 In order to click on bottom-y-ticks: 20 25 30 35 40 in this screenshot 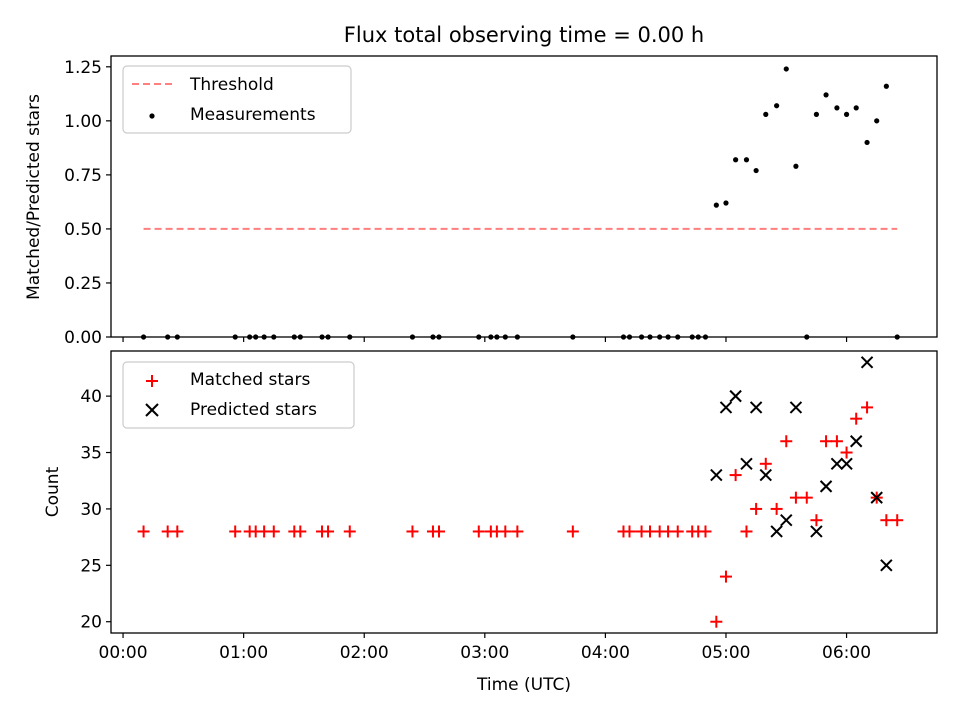, I will do `click(95, 510)`.